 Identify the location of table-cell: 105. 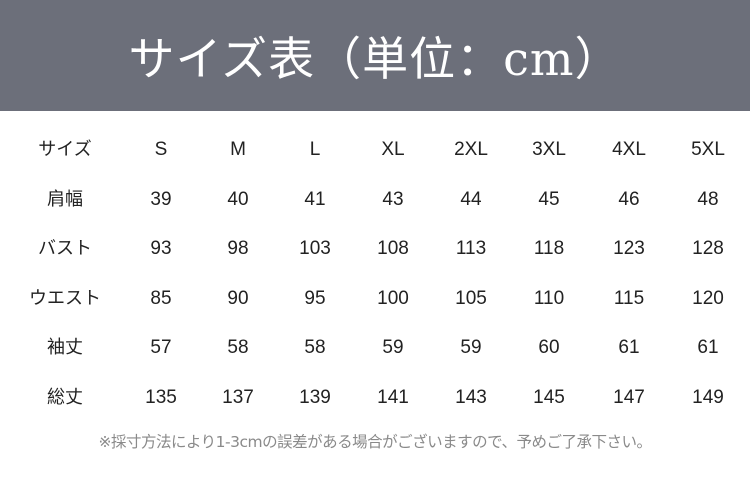
(471, 298).